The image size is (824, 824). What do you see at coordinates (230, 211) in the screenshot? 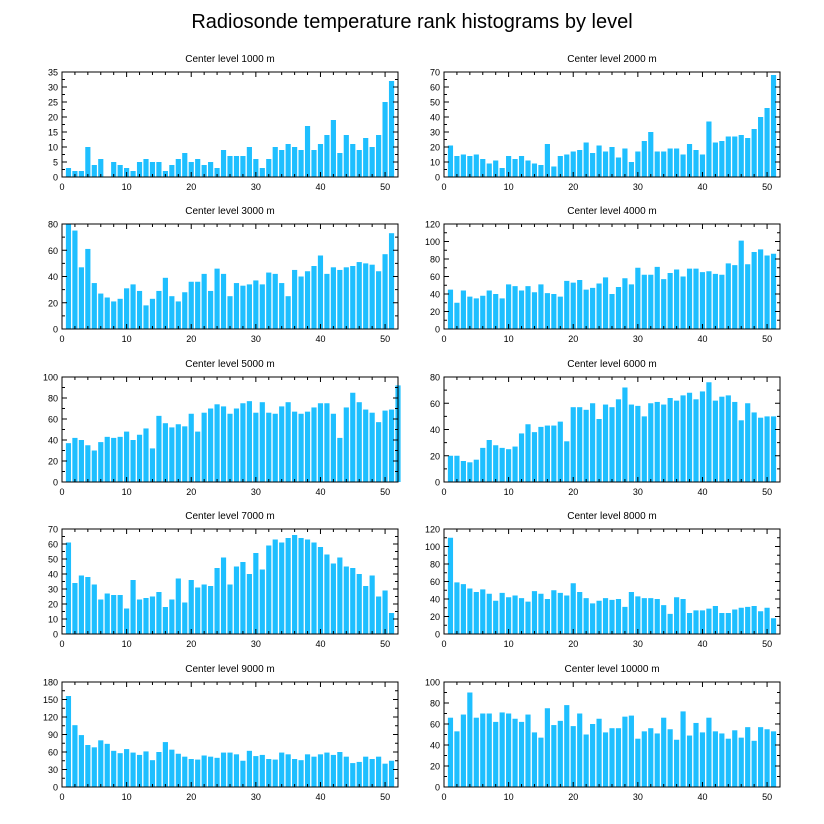
I see `panel-title: Center level 3000 m` at bounding box center [230, 211].